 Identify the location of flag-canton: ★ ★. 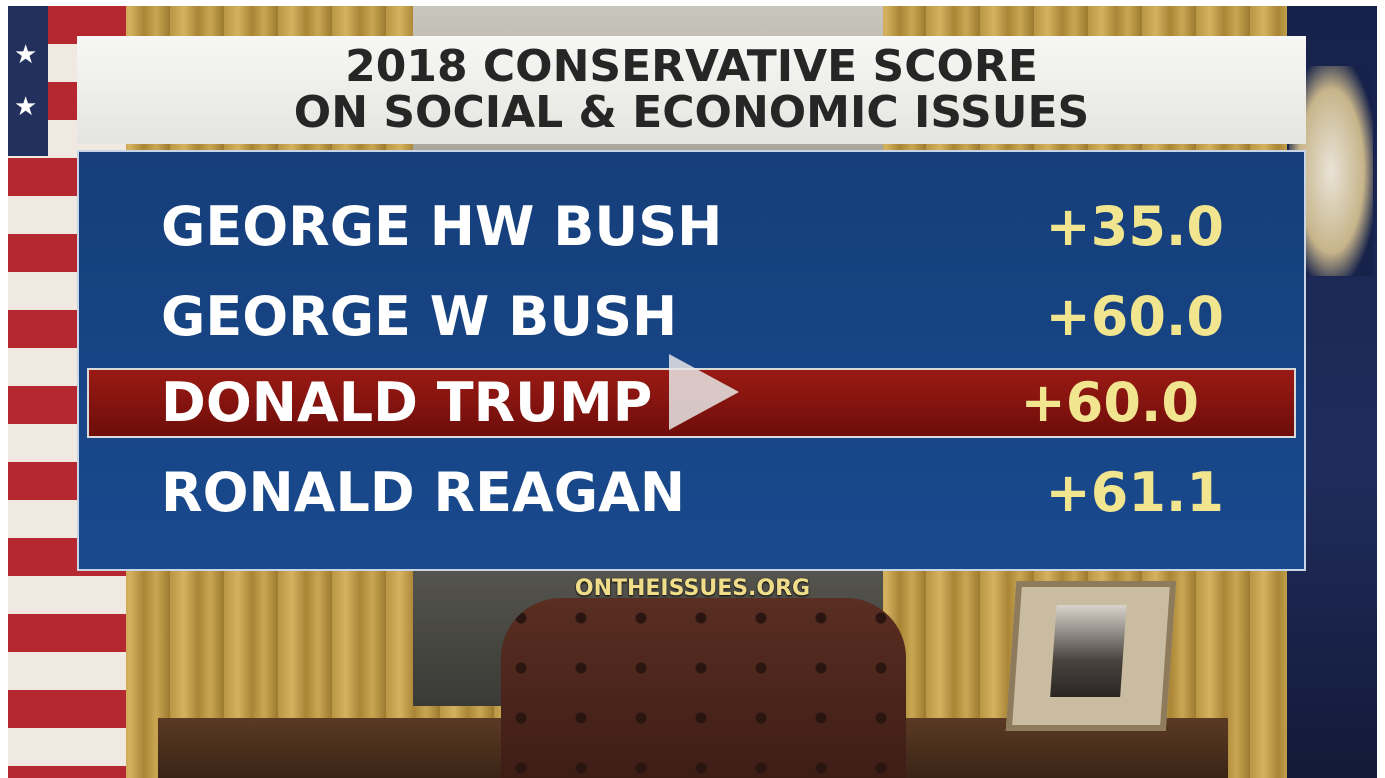
(28, 81).